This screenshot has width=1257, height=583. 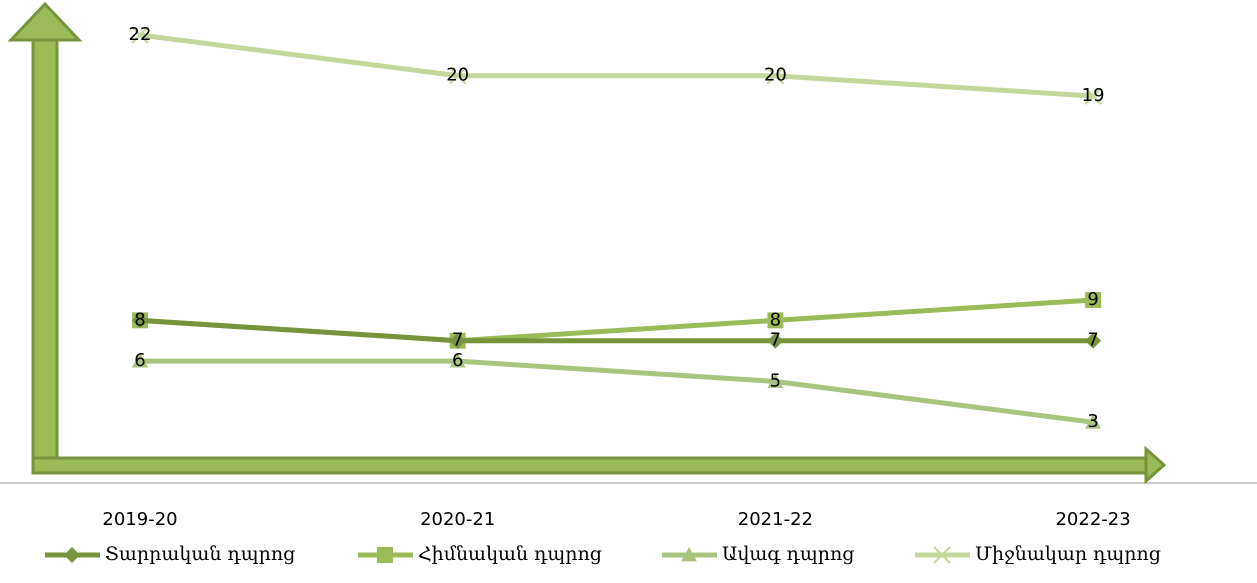 What do you see at coordinates (457, 519) in the screenshot?
I see `x-tick-label: 2020-21` at bounding box center [457, 519].